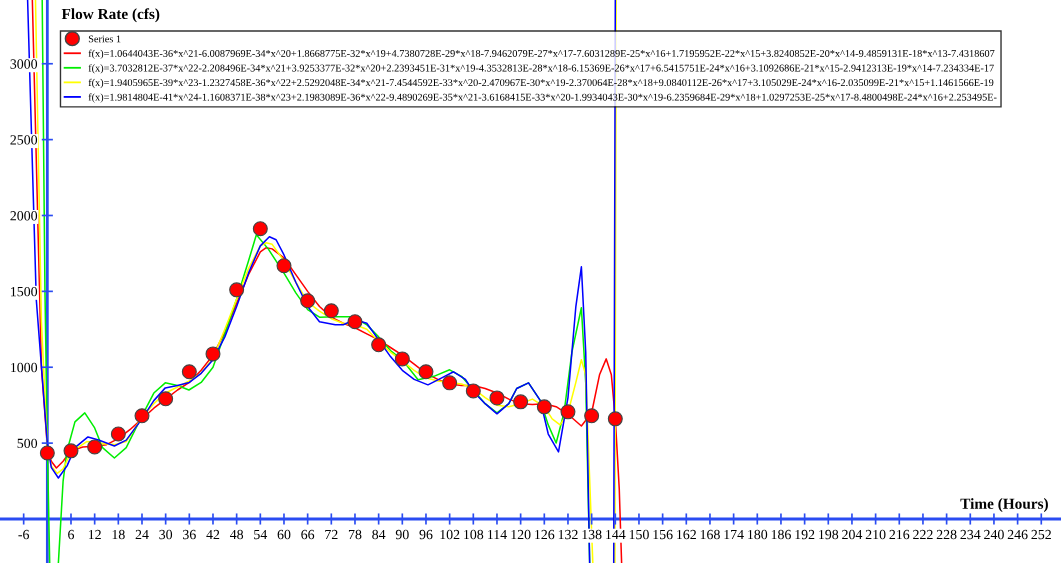 Image resolution: width=1061 pixels, height=563 pixels. Describe the element at coordinates (71, 534) in the screenshot. I see `x-tick-label: 6` at that location.